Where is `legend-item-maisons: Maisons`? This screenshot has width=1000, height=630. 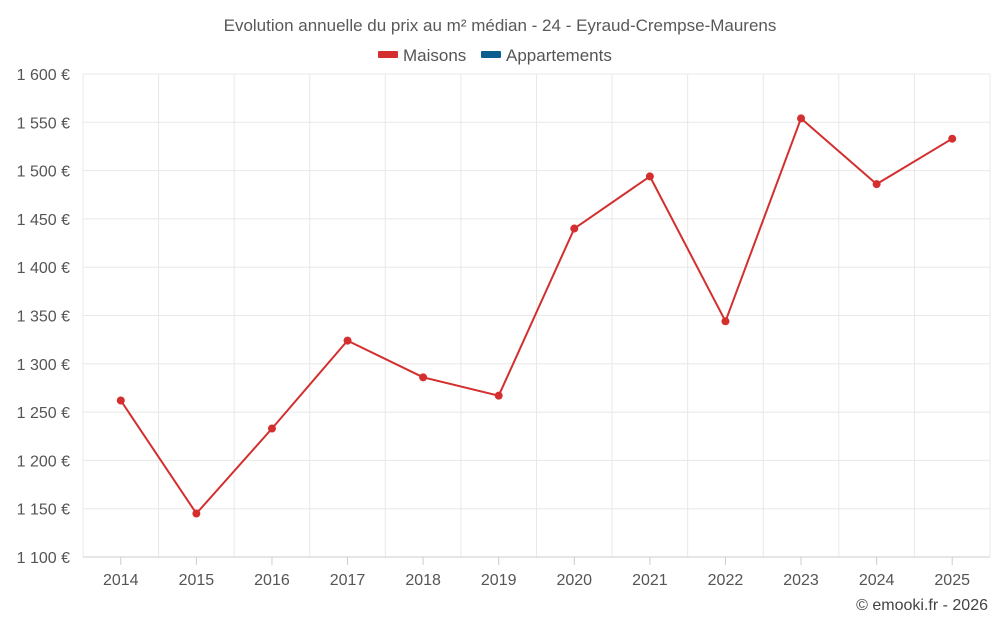 legend-item-maisons: Maisons is located at coordinates (422, 55).